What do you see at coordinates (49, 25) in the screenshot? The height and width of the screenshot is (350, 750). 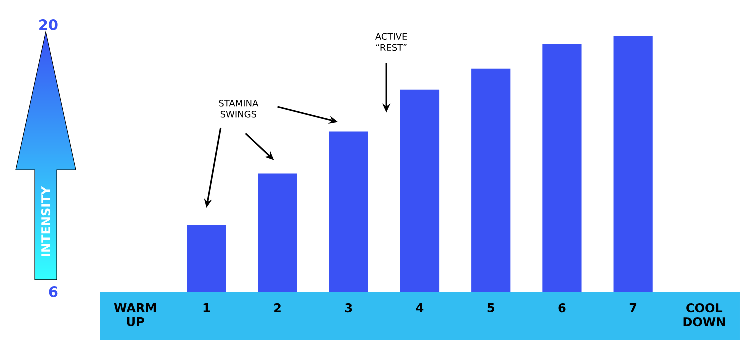 I see `y-tick-label: 20` at bounding box center [49, 25].